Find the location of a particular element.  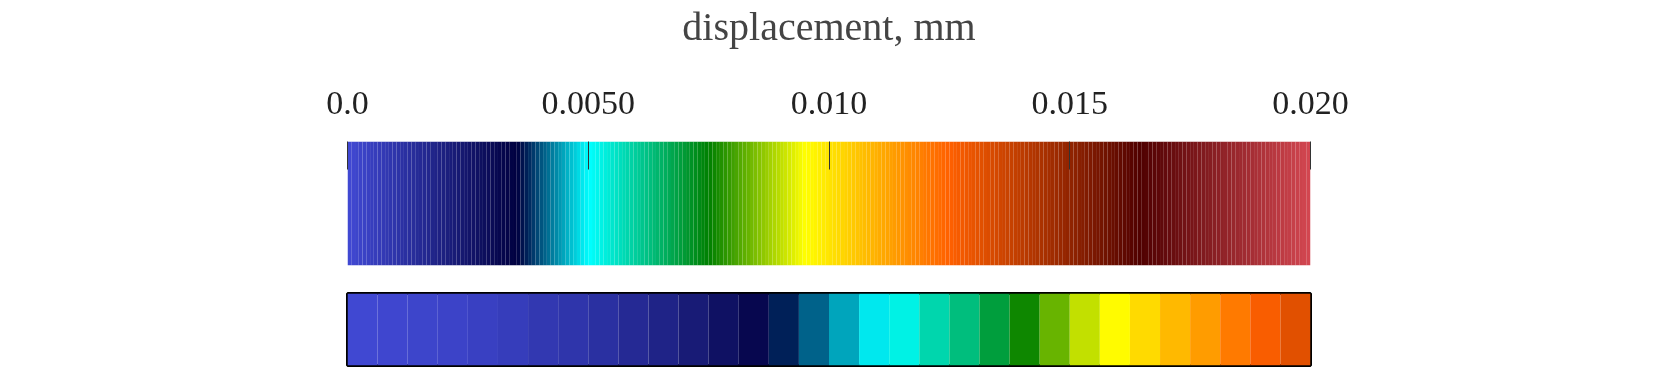

color-bar-label: 0.0050 is located at coordinates (588, 102).